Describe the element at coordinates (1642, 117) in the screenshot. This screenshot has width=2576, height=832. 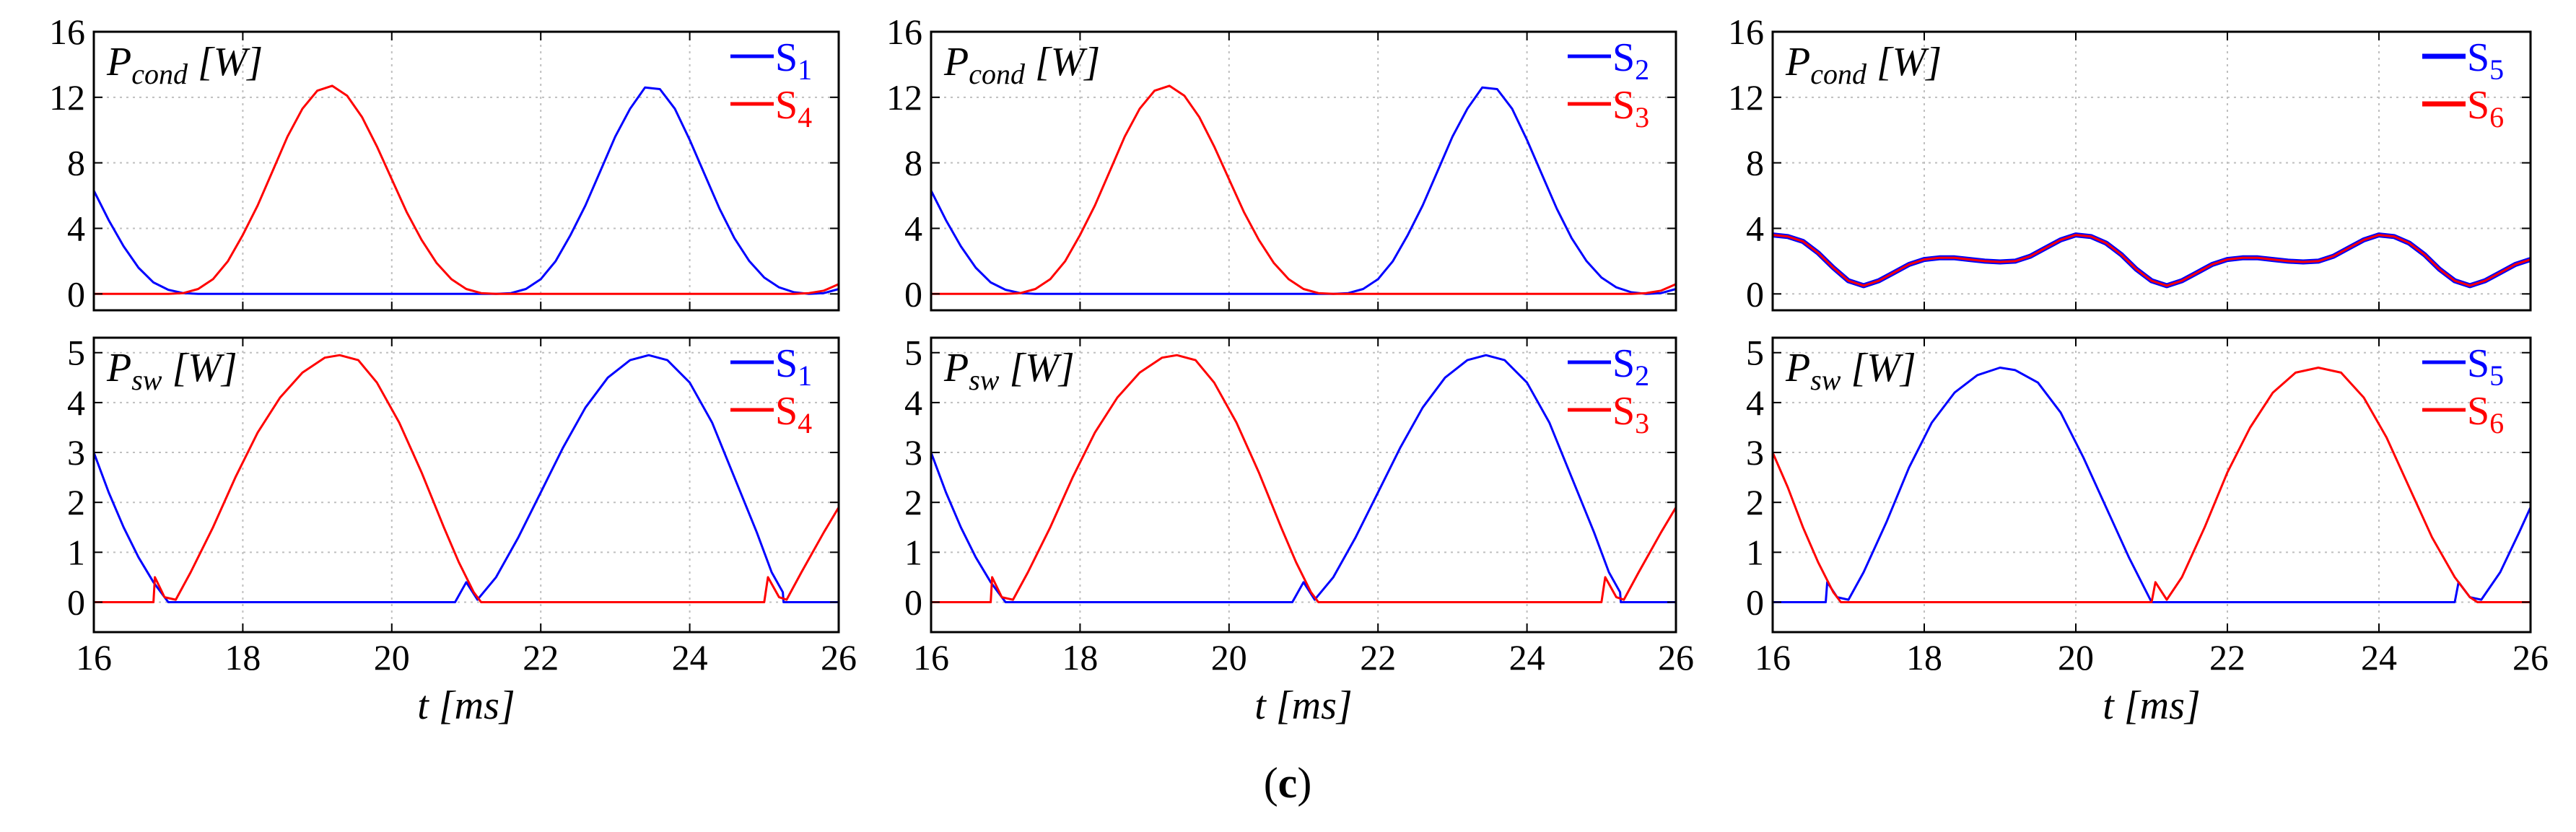
I see `legend-sub: 3` at that location.